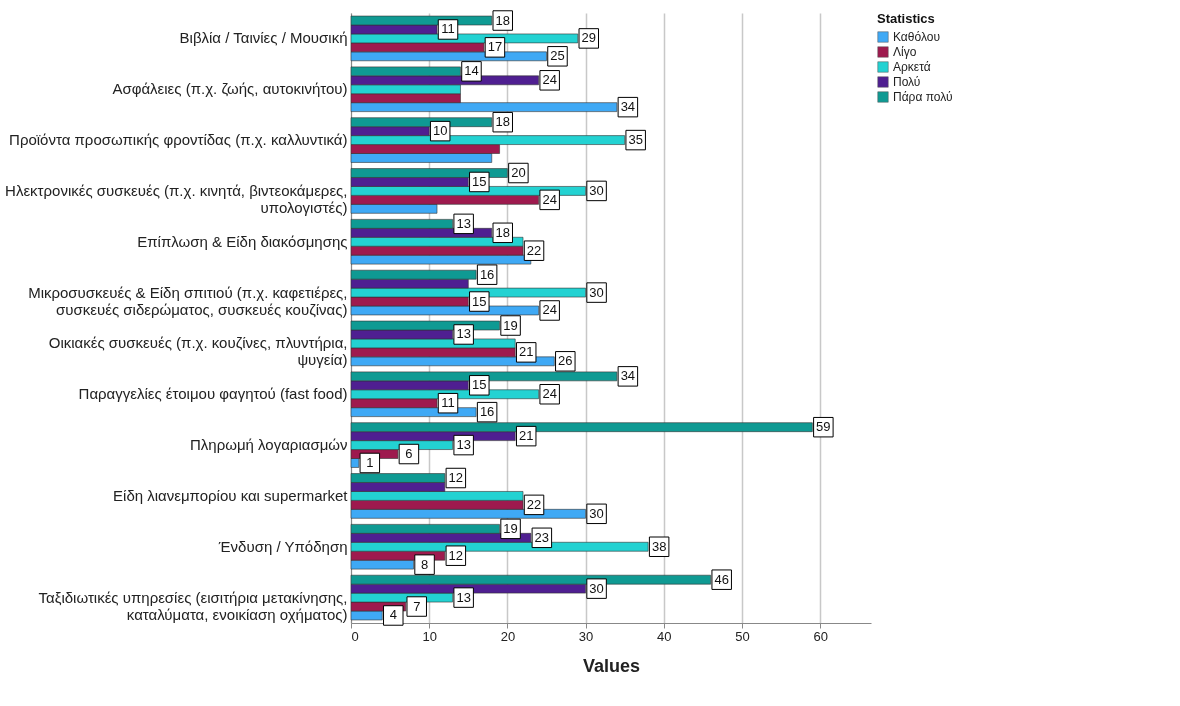 The image size is (1180, 706). What do you see at coordinates (409, 454) in the screenshot?
I see `data-label: 6` at bounding box center [409, 454].